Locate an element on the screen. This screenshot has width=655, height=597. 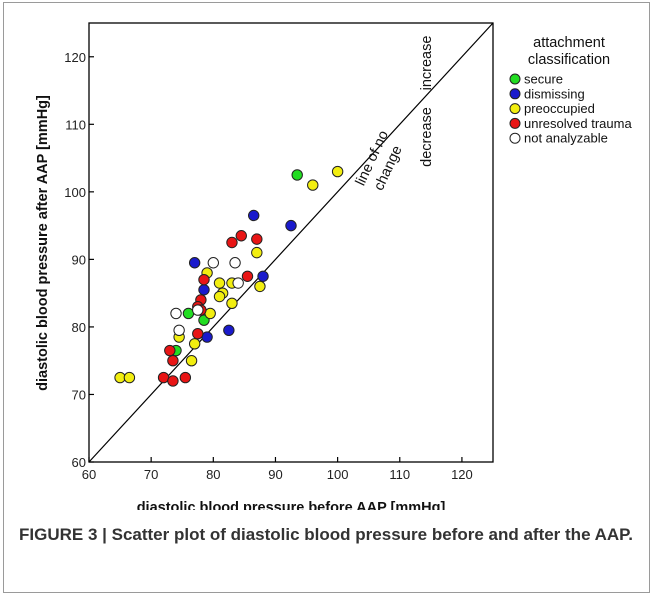
y-tick-label: 100 is located at coordinates (75, 192).